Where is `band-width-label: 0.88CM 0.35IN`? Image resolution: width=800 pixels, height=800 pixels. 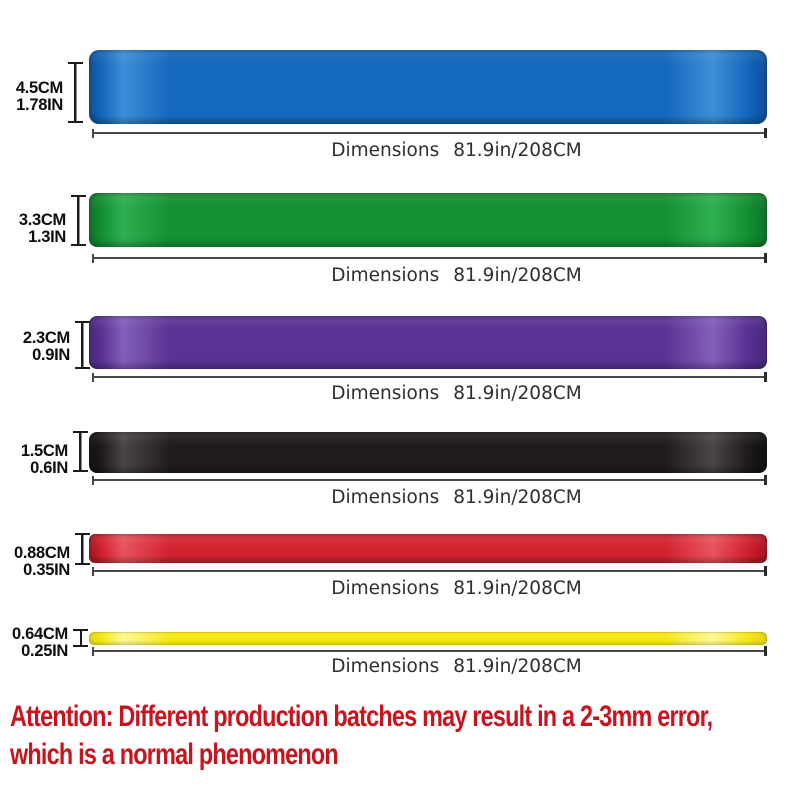 band-width-label: 0.88CM 0.35IN is located at coordinates (35, 562).